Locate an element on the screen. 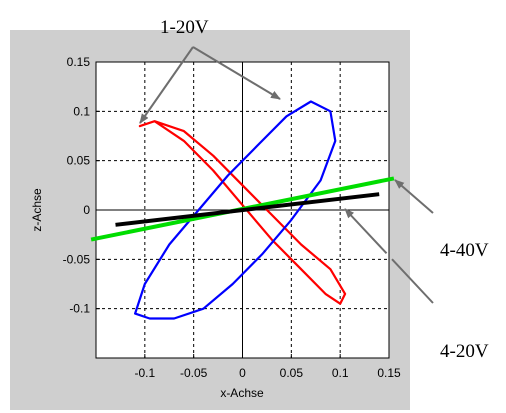  annotation-4-20v: 4-20V is located at coordinates (464, 351).